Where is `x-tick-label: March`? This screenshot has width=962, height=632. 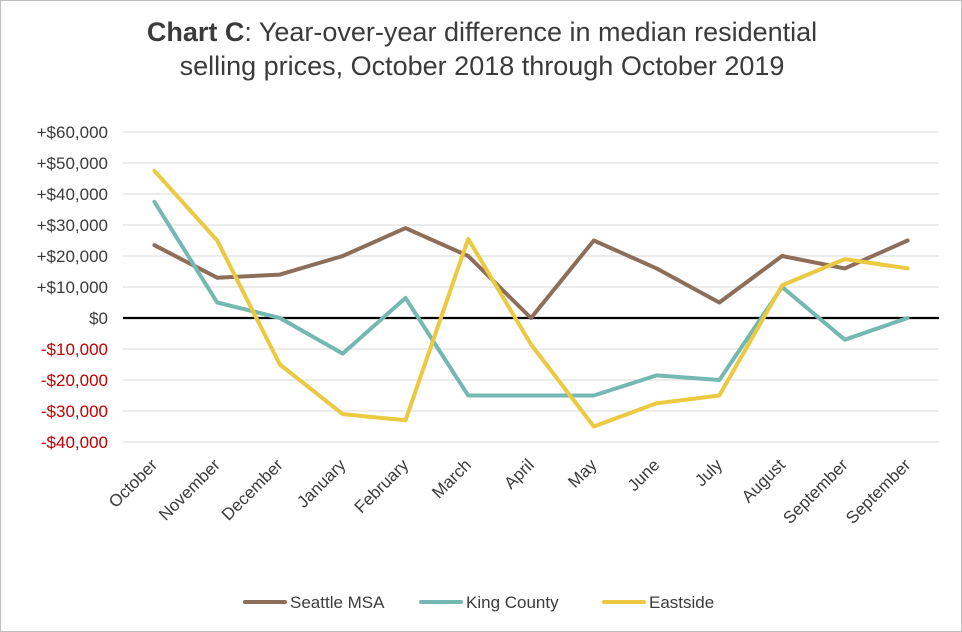
x-tick-label: March is located at coordinates (451, 478).